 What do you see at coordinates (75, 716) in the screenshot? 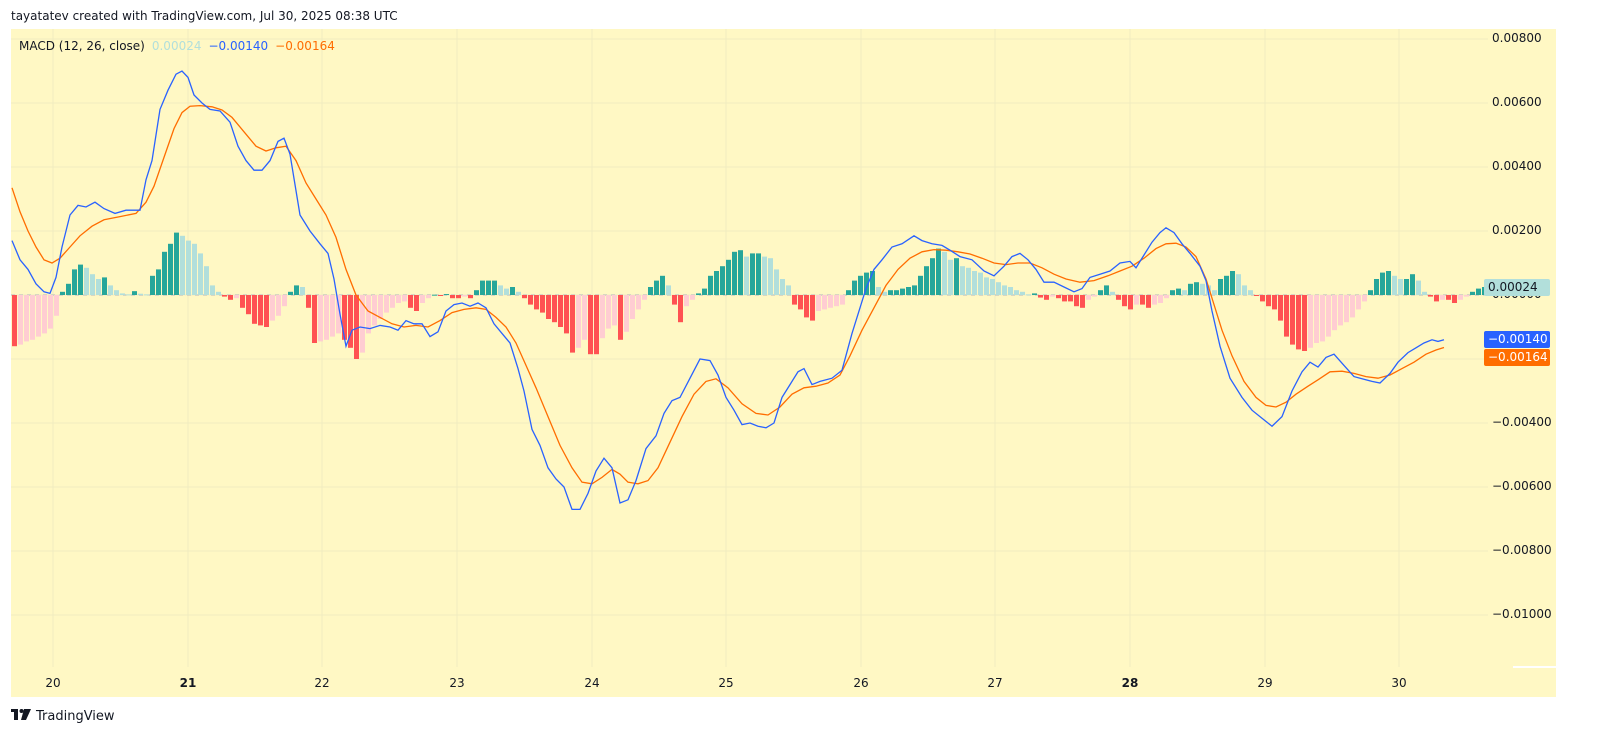
I see `tradingview-logo-text: TradingView` at bounding box center [75, 716].